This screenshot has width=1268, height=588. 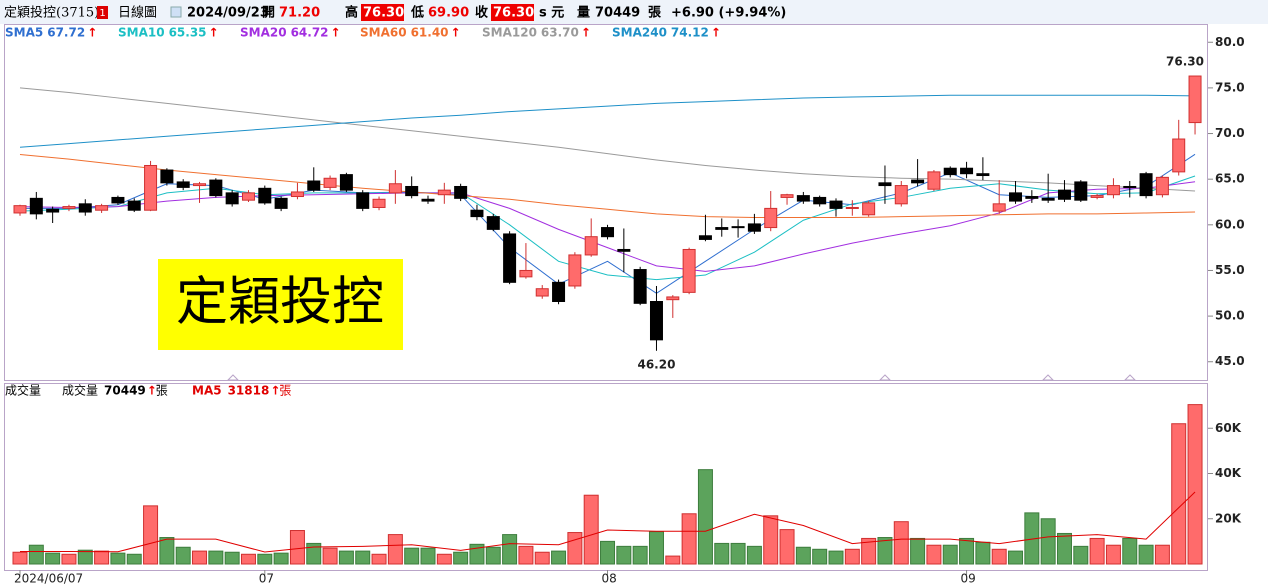 I want to click on y-tick-label: 40K, so click(x=1228, y=473).